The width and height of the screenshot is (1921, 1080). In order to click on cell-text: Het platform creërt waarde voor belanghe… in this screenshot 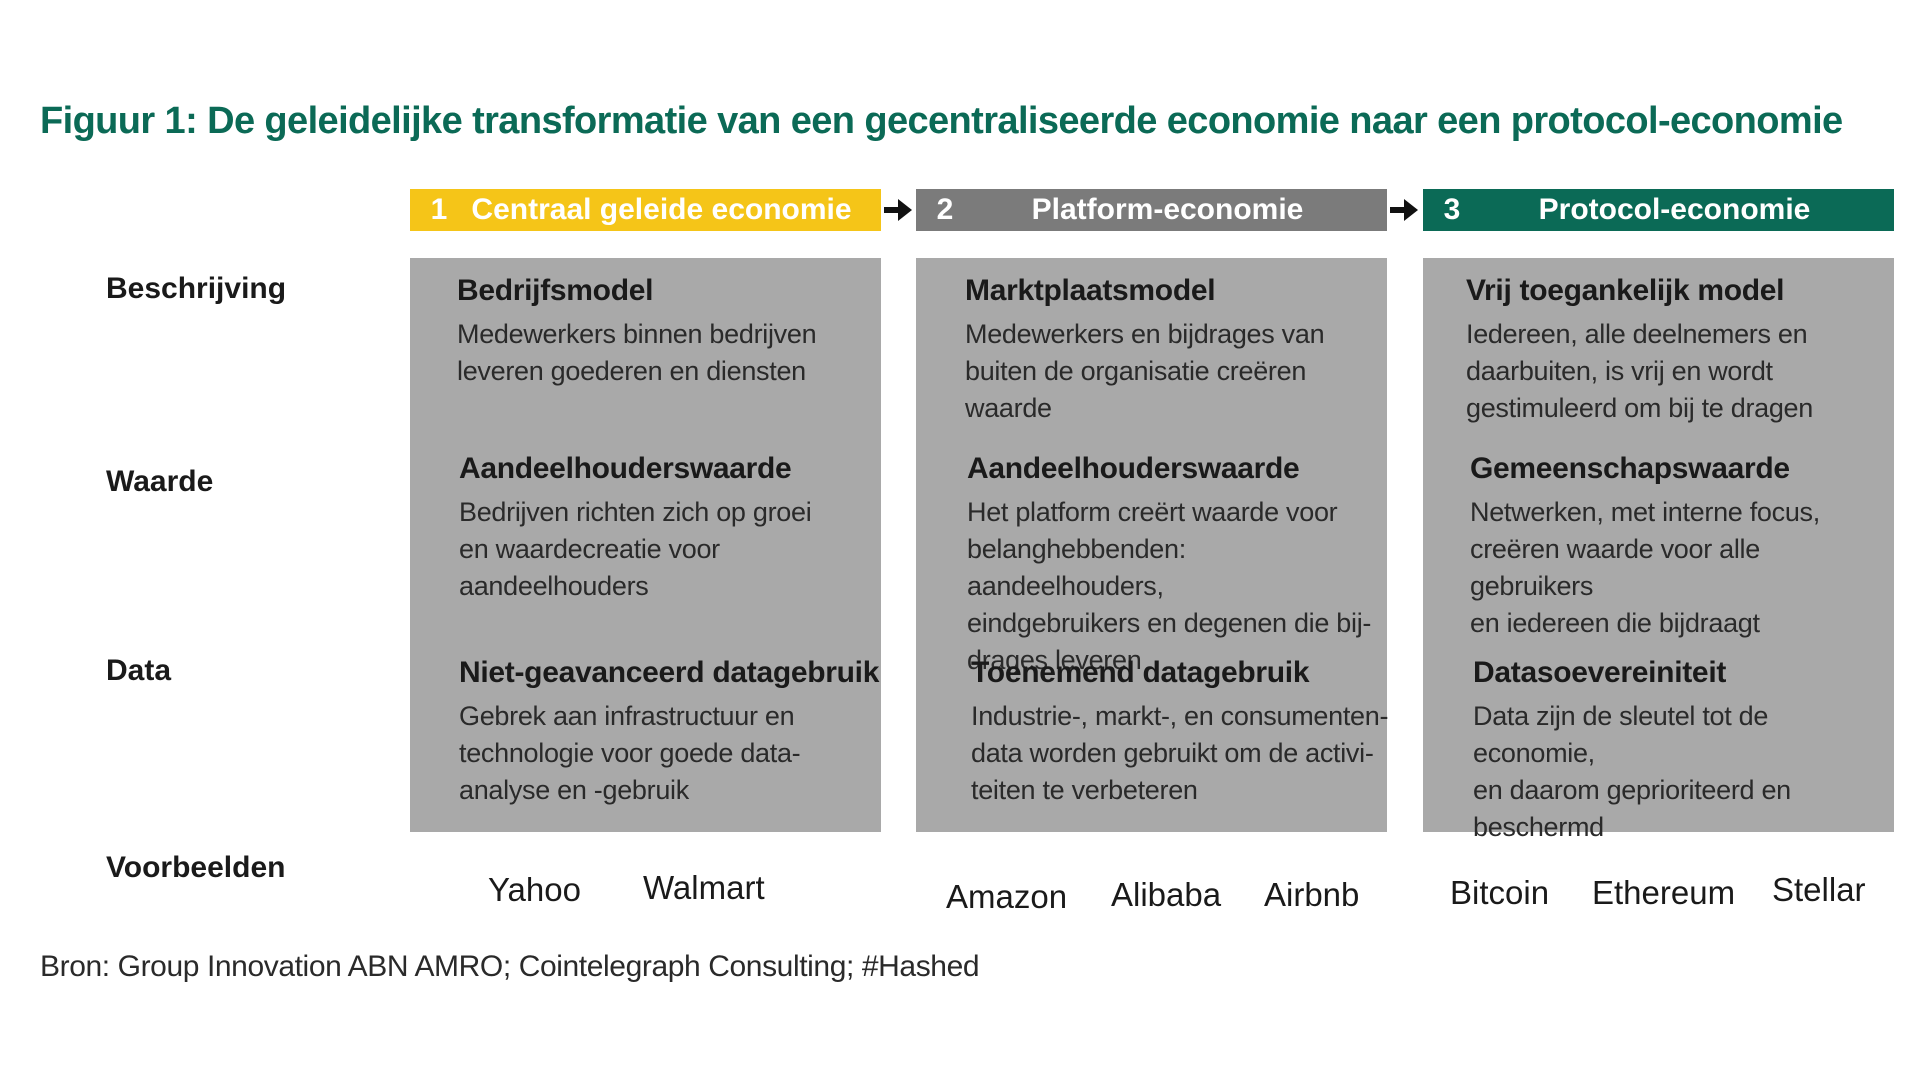, I will do `click(1177, 586)`.